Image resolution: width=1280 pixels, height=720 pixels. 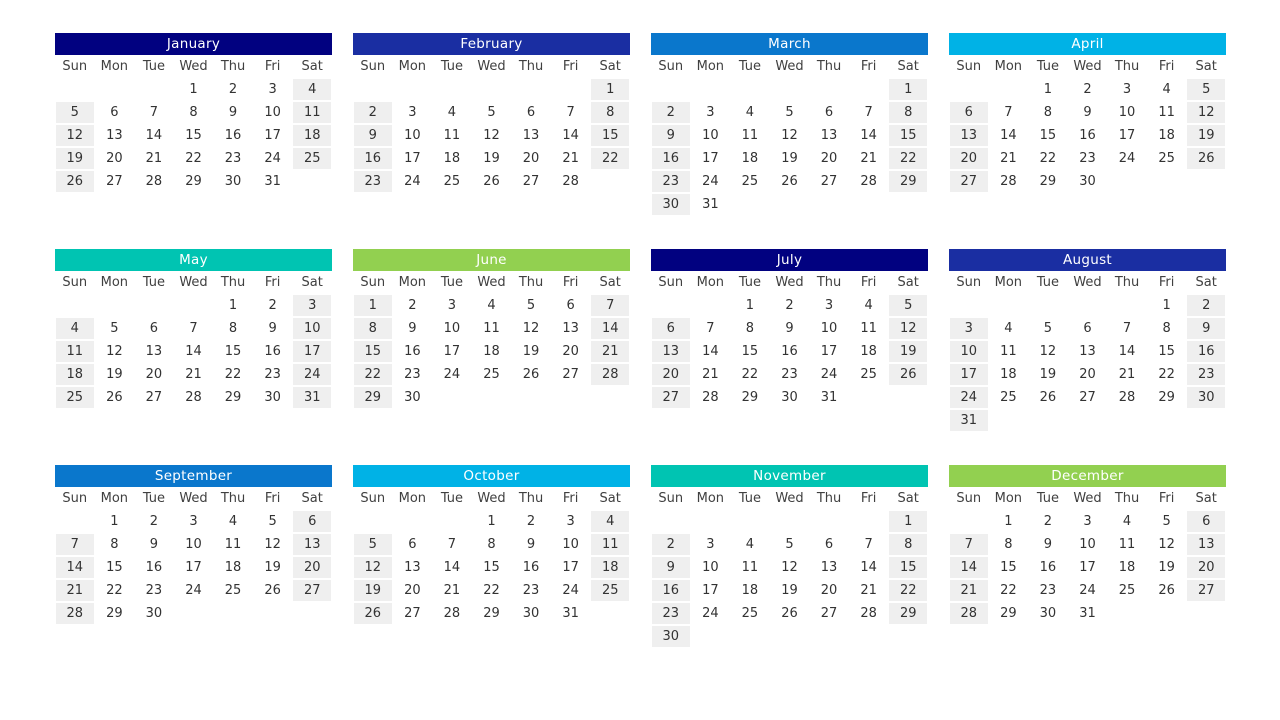 I want to click on day-cell: 19, so click(x=790, y=158).